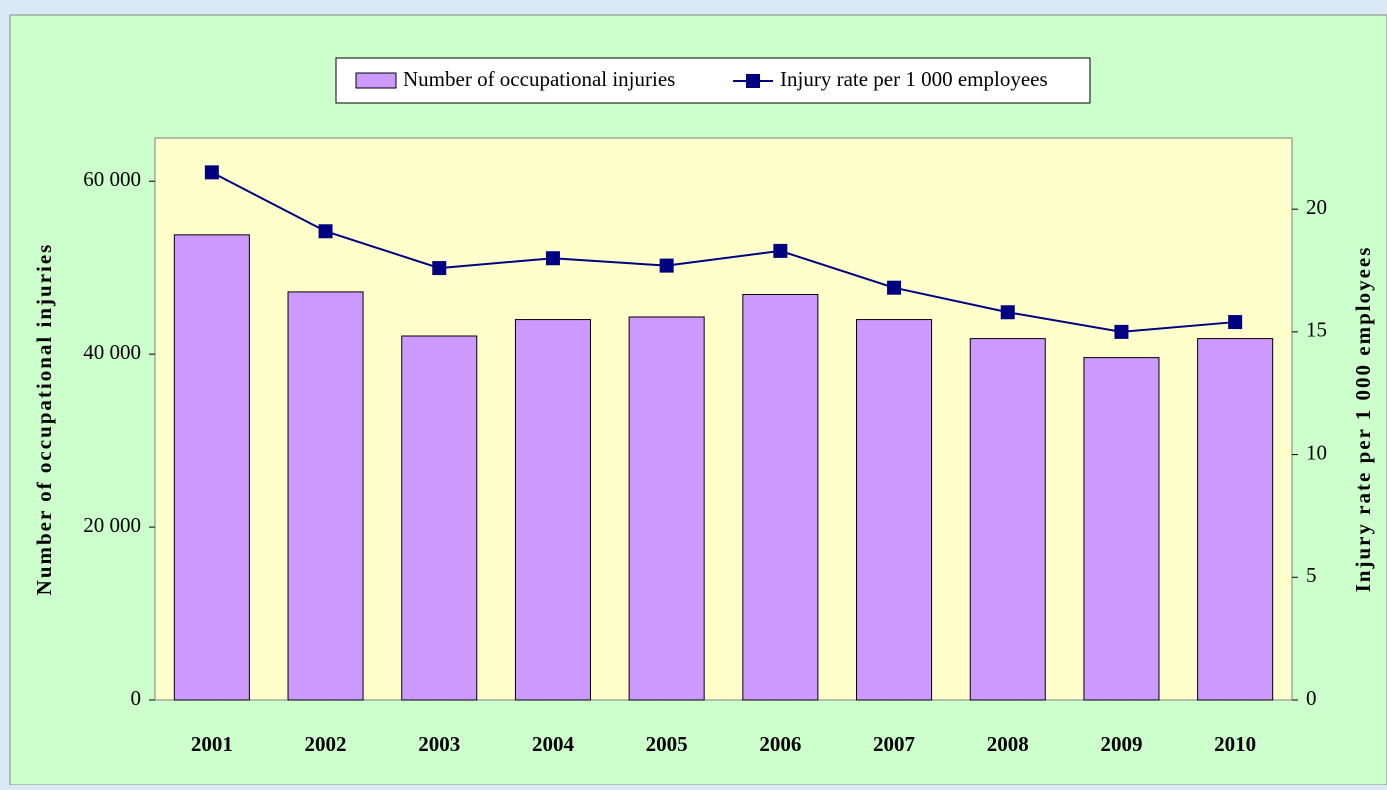 Image resolution: width=1387 pixels, height=790 pixels. What do you see at coordinates (914, 79) in the screenshot?
I see `legend-label: Injury rate per 1 000 employees` at bounding box center [914, 79].